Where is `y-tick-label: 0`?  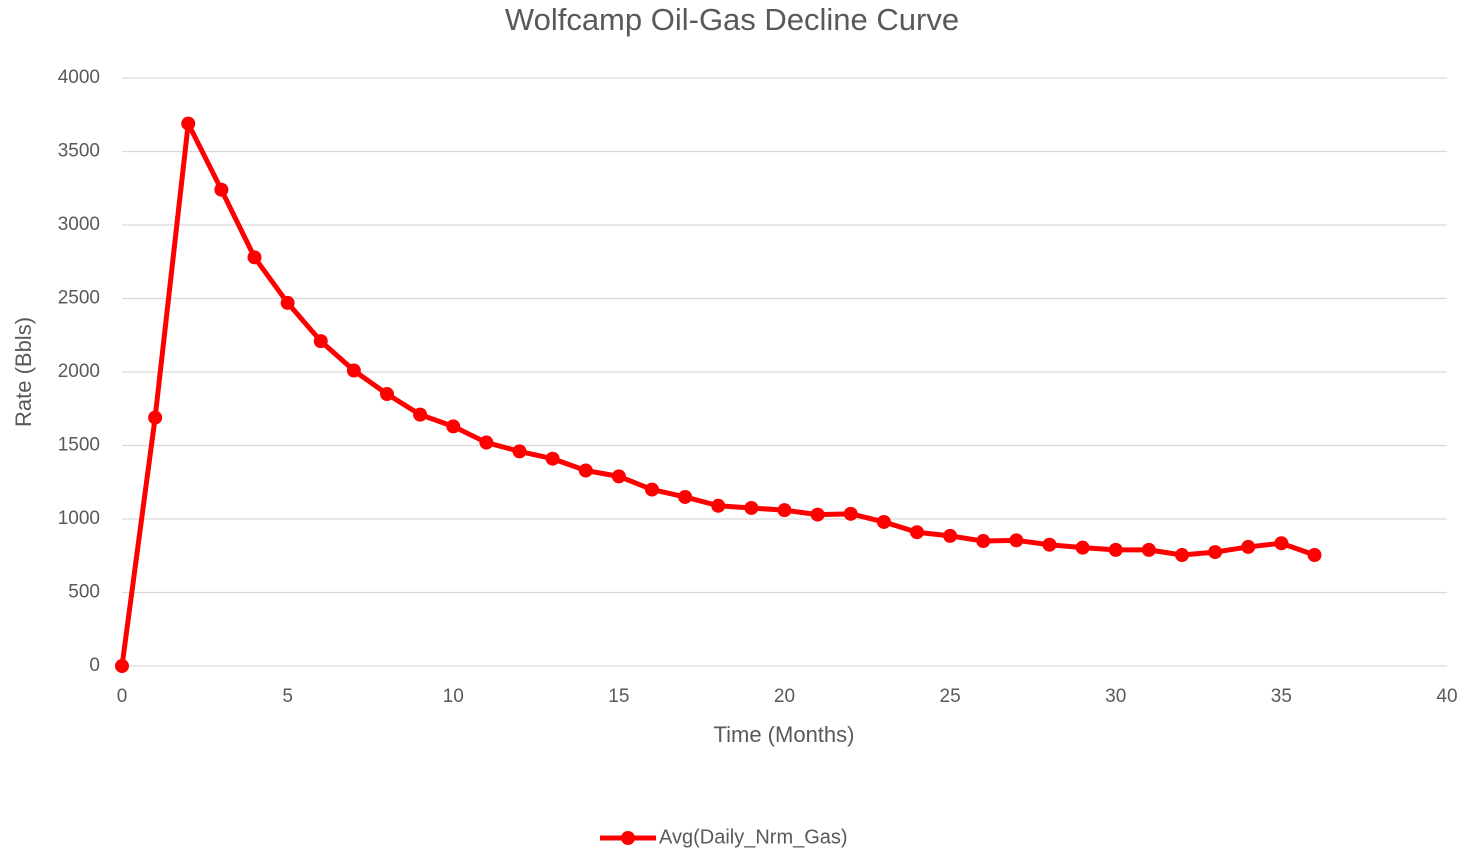 y-tick-label: 0 is located at coordinates (94, 665).